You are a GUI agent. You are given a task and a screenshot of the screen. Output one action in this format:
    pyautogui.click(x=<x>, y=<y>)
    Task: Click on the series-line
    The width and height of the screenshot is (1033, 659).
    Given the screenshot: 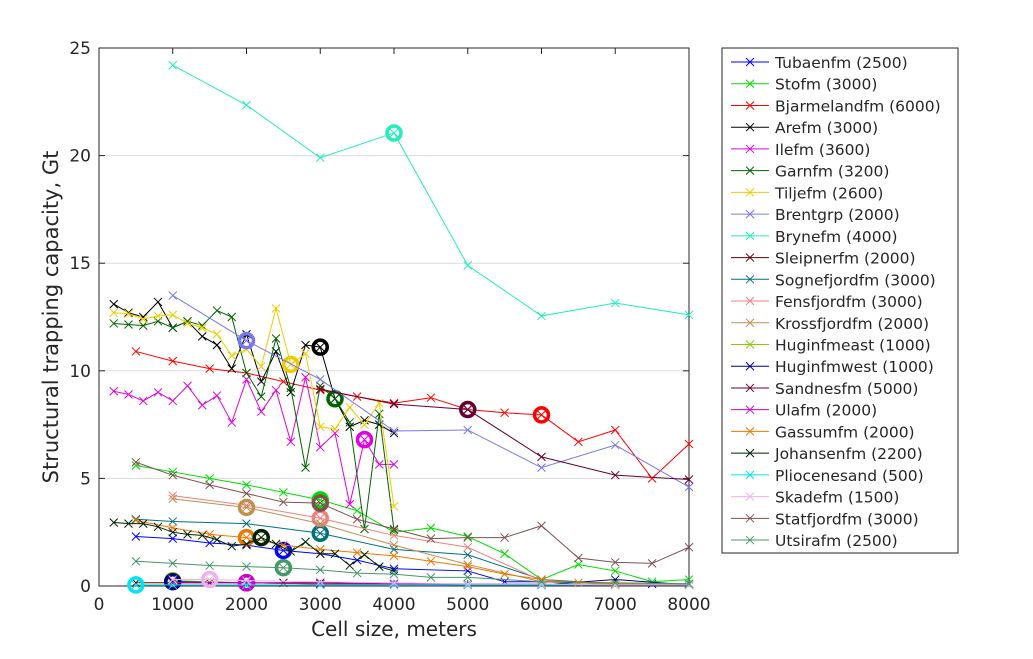 What is the action you would take?
    pyautogui.click(x=253, y=441)
    